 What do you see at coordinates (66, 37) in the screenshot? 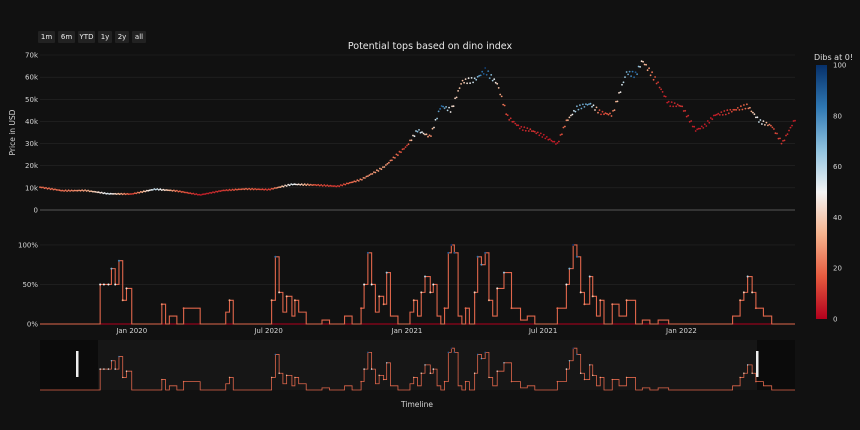
I see `range-button-6m: 6m` at bounding box center [66, 37].